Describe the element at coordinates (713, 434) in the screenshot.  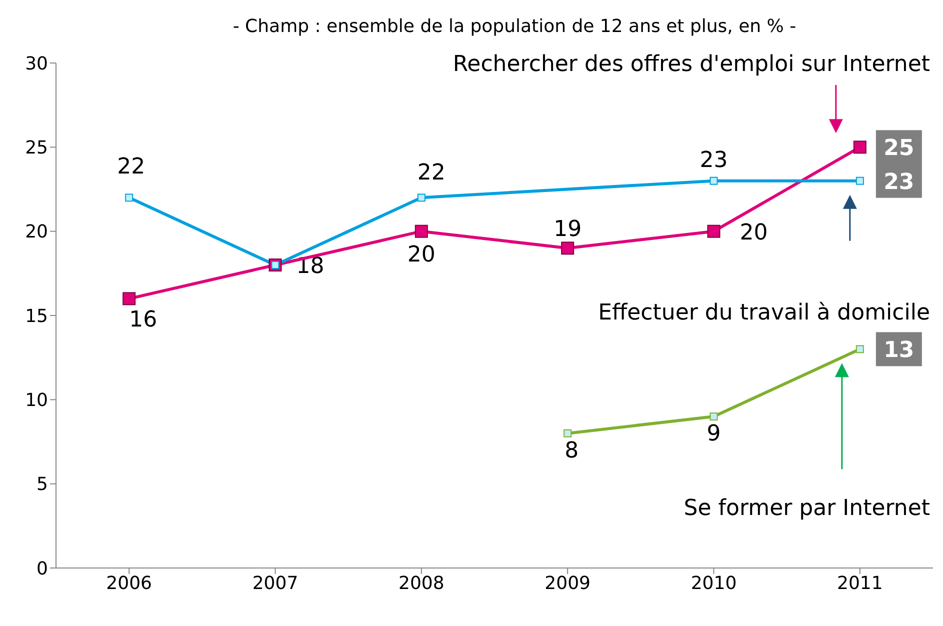
I see `data-label: 9` at that location.